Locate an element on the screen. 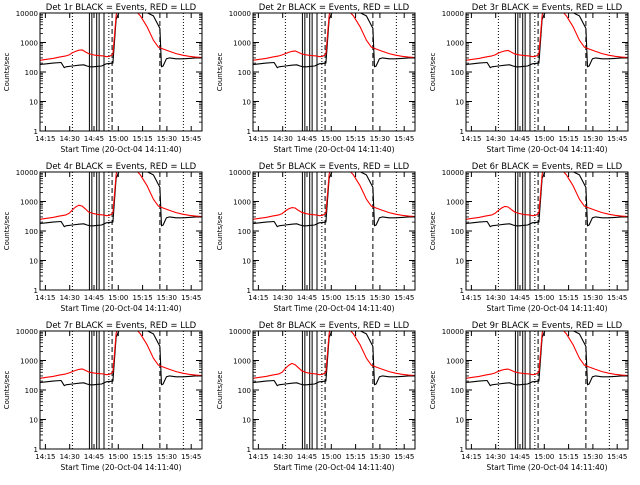 The width and height of the screenshot is (640, 485). chart-title: Det 1r BLACK = Events, RED = LLD is located at coordinates (121, 8).